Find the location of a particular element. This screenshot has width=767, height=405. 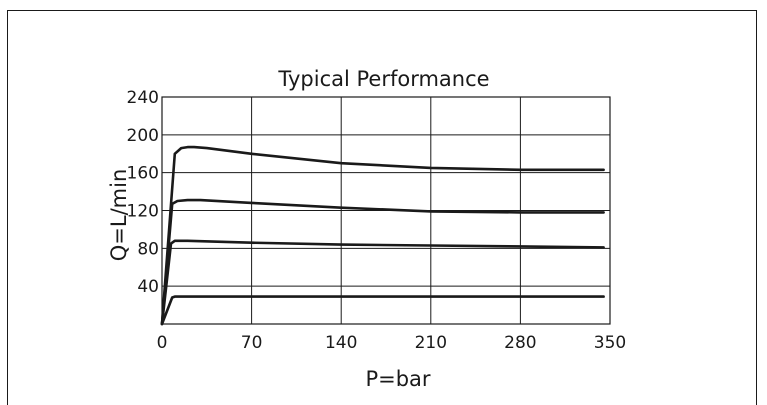

y-tick-label: 40 is located at coordinates (148, 287).